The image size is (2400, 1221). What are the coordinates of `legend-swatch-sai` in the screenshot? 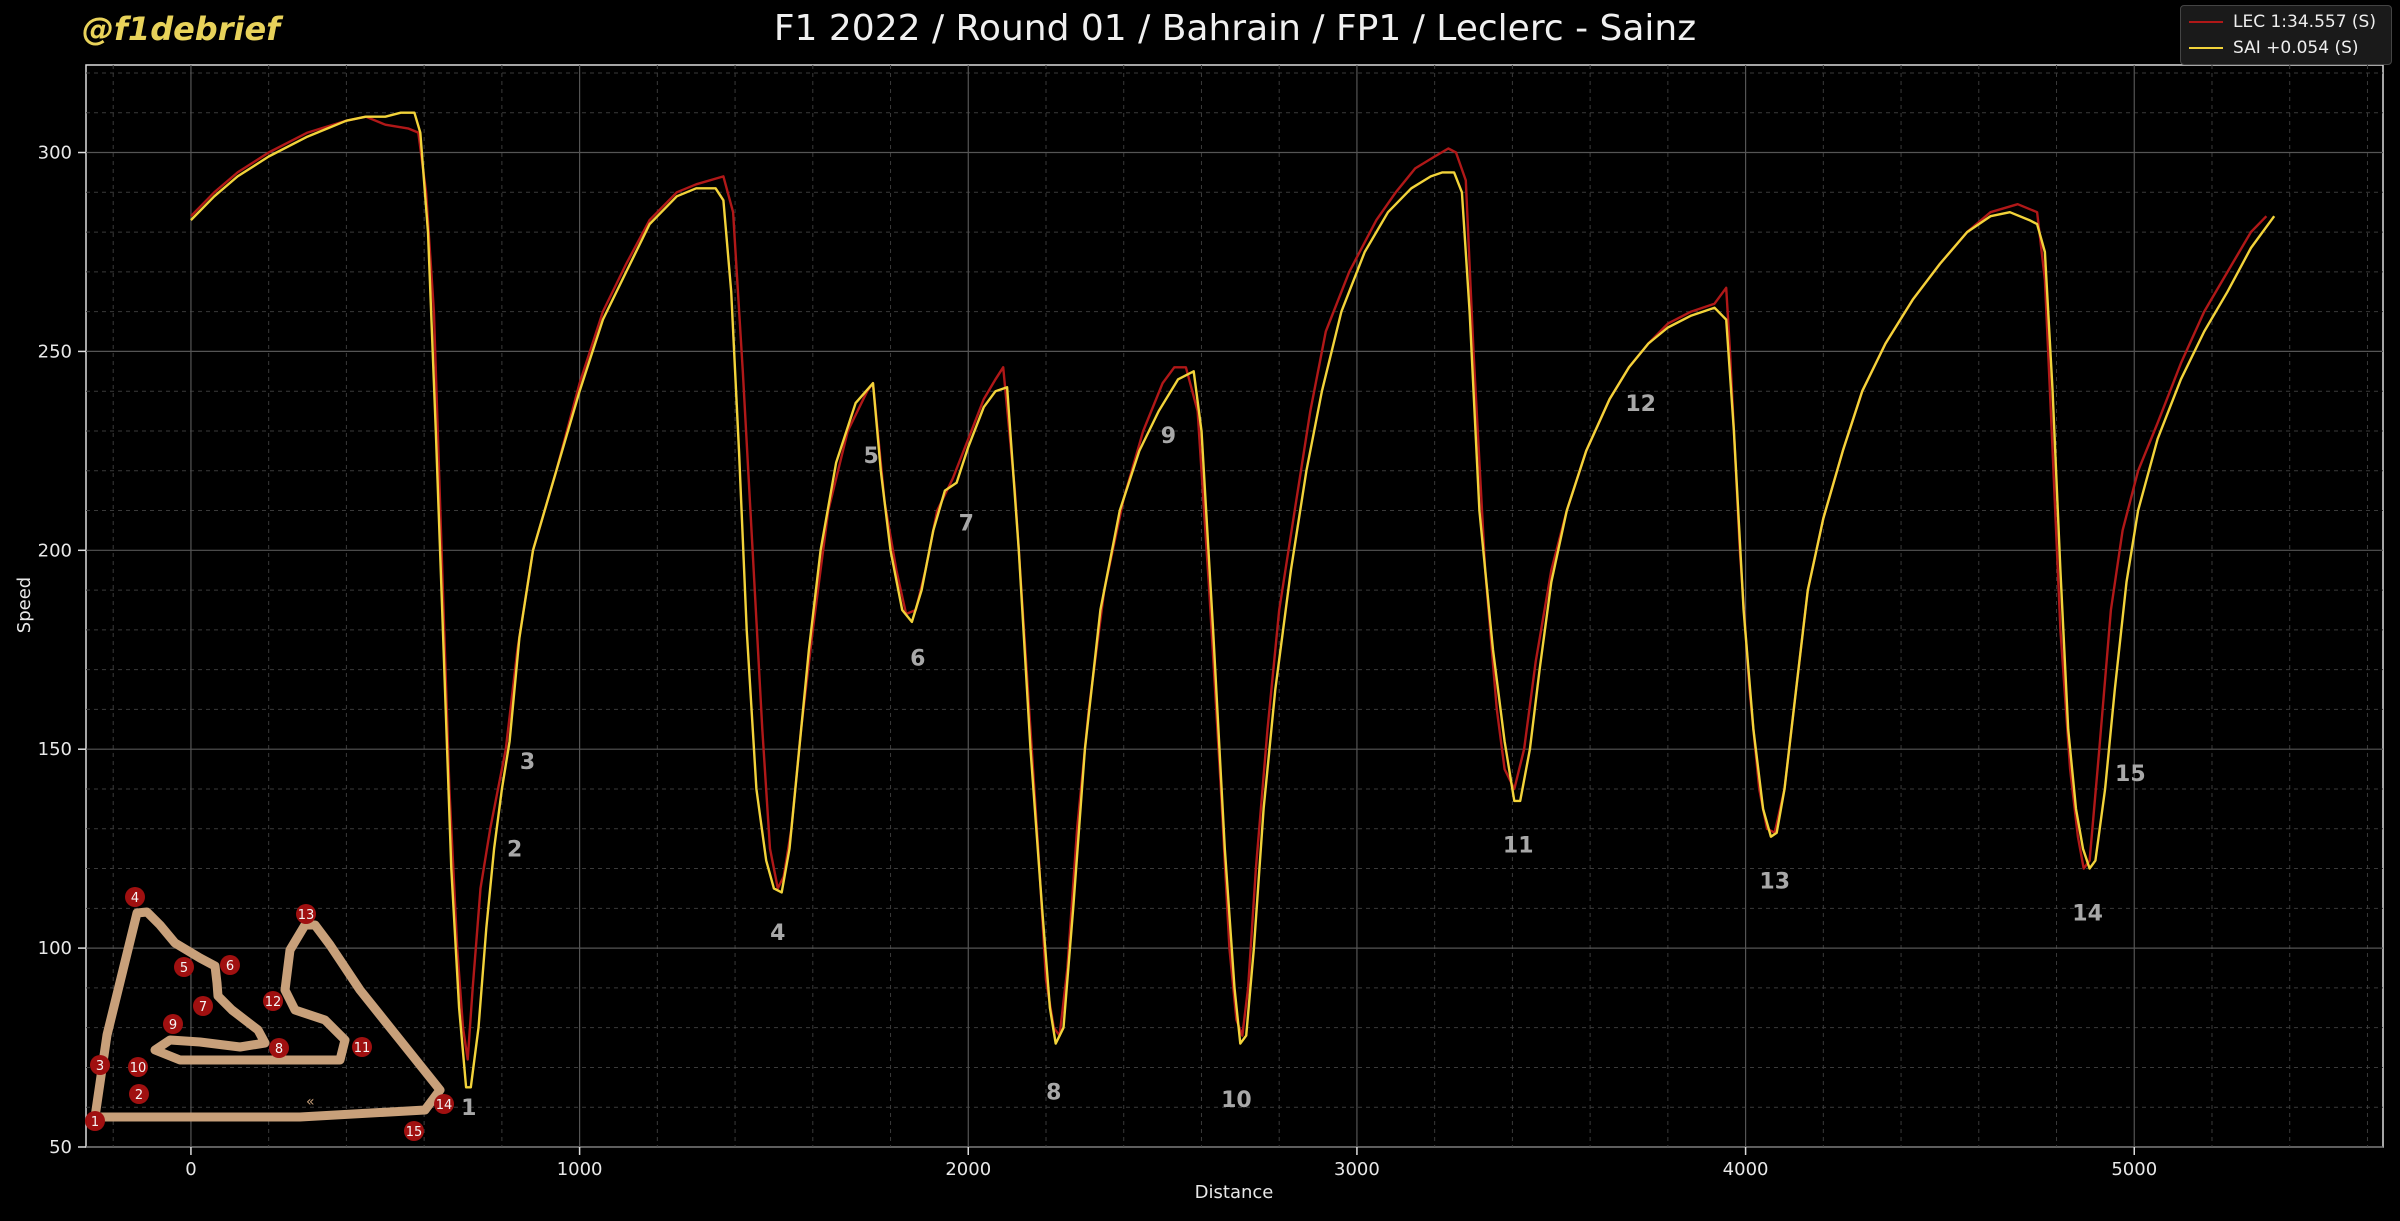 It's located at (2206, 48).